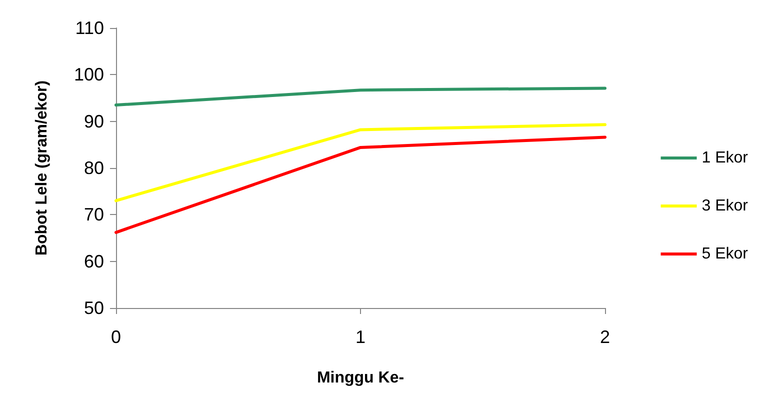 This screenshot has width=771, height=412. Describe the element at coordinates (94, 214) in the screenshot. I see `y-tick-label: 70` at that location.